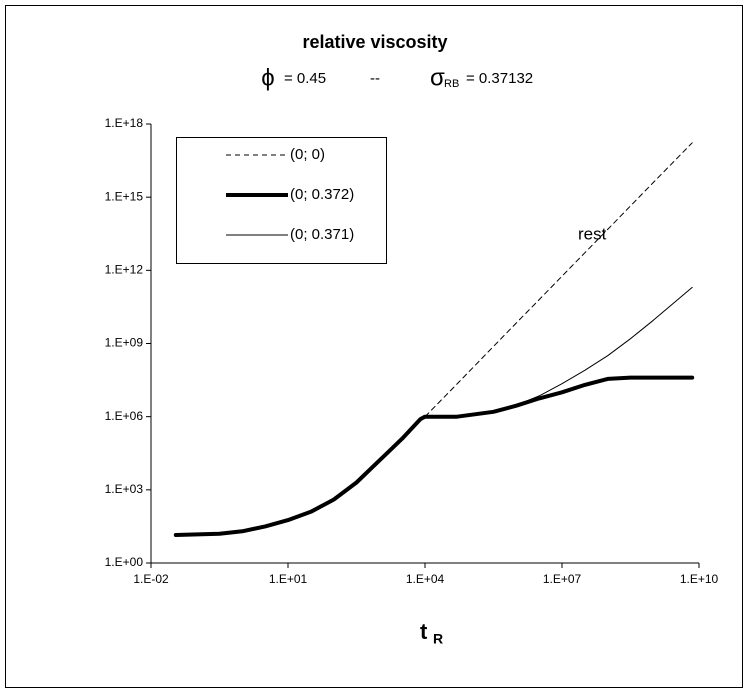  Describe the element at coordinates (124, 123) in the screenshot. I see `y-tick-label: 1.E+18` at that location.